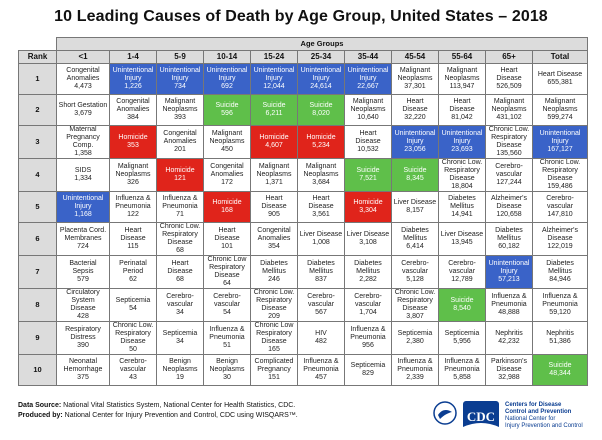  What do you see at coordinates (462, 214) in the screenshot?
I see `death-count: 14,941` at bounding box center [462, 214].